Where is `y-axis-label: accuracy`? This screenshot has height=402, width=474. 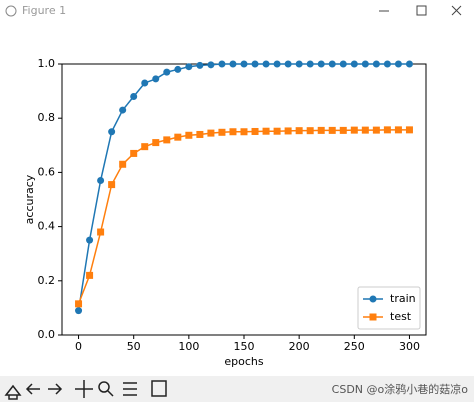
y-axis-label: accuracy is located at coordinates (29, 199).